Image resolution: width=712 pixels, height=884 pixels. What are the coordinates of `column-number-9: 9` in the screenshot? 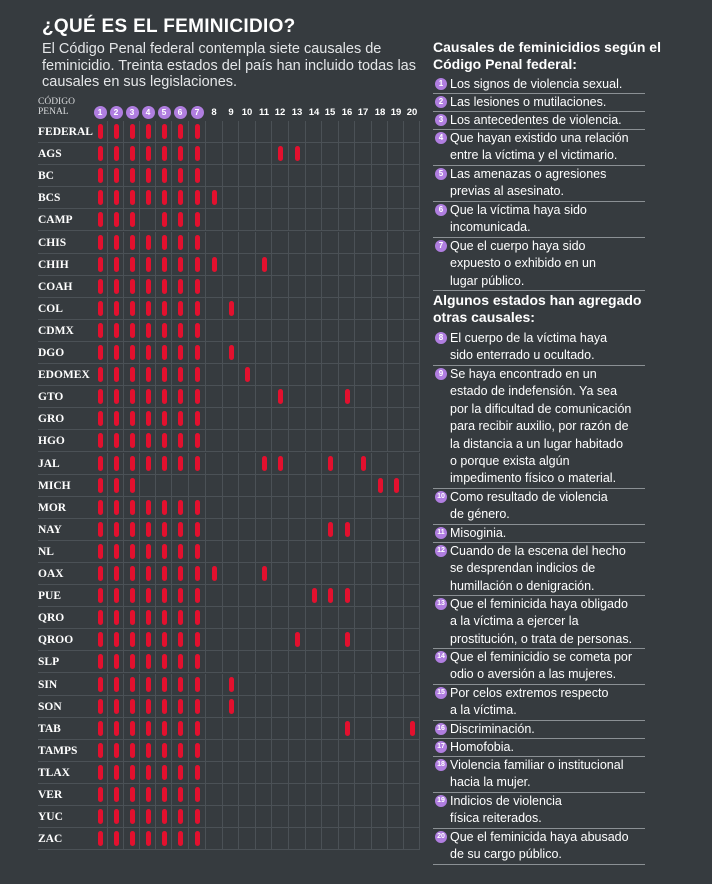 It's located at (231, 112).